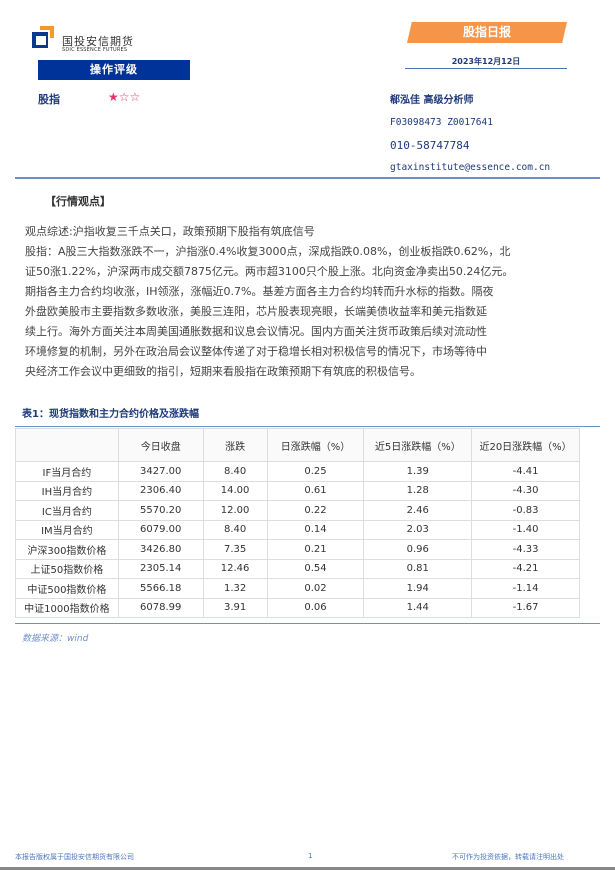 The image size is (615, 870). I want to click on table-cell: 1.44, so click(418, 607).